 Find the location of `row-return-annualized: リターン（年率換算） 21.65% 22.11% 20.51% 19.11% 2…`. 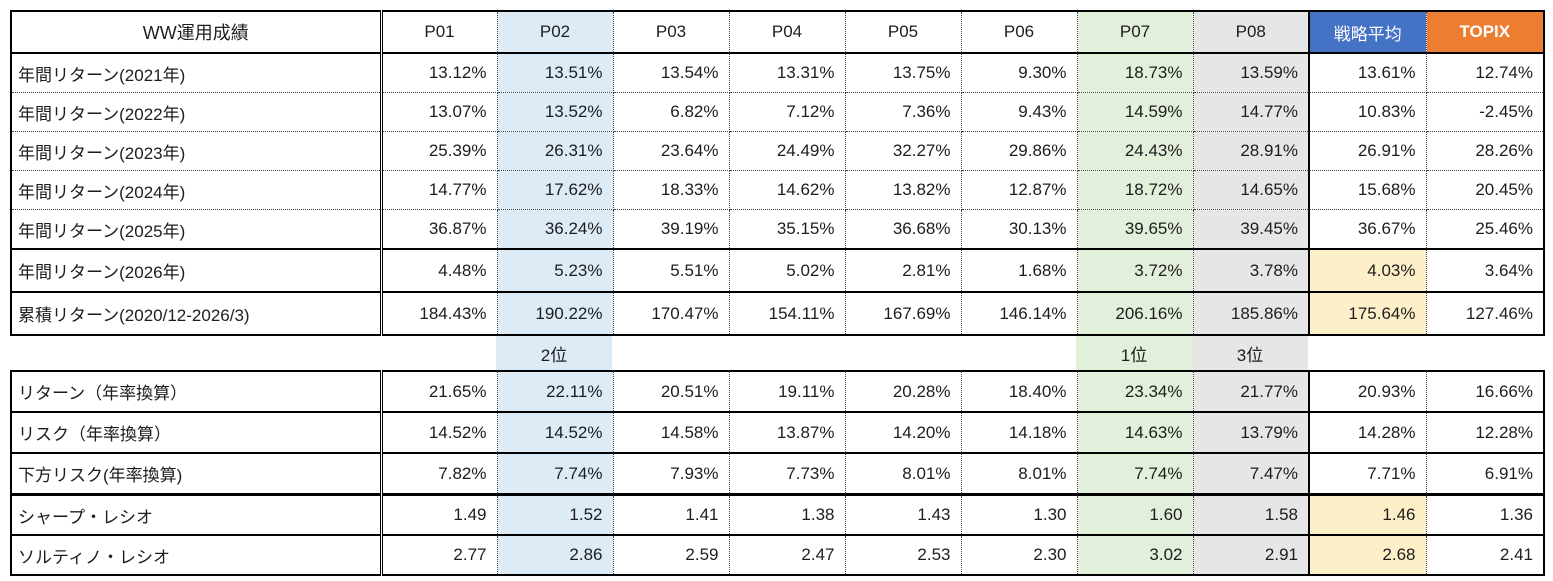

row-return-annualized: リターン（年率換算） 21.65% 22.11% 20.51% 19.11% 2… is located at coordinates (777, 391).